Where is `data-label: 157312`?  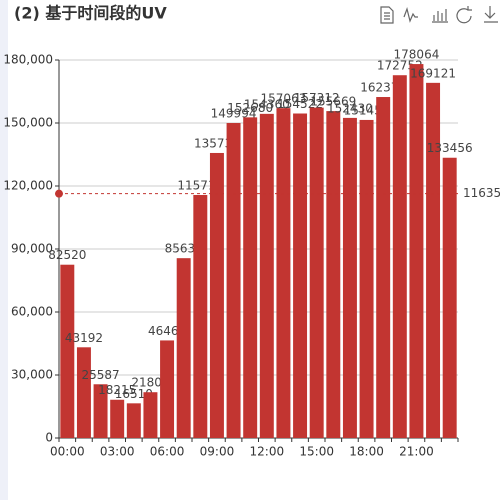 data-label: 157312 is located at coordinates (317, 98).